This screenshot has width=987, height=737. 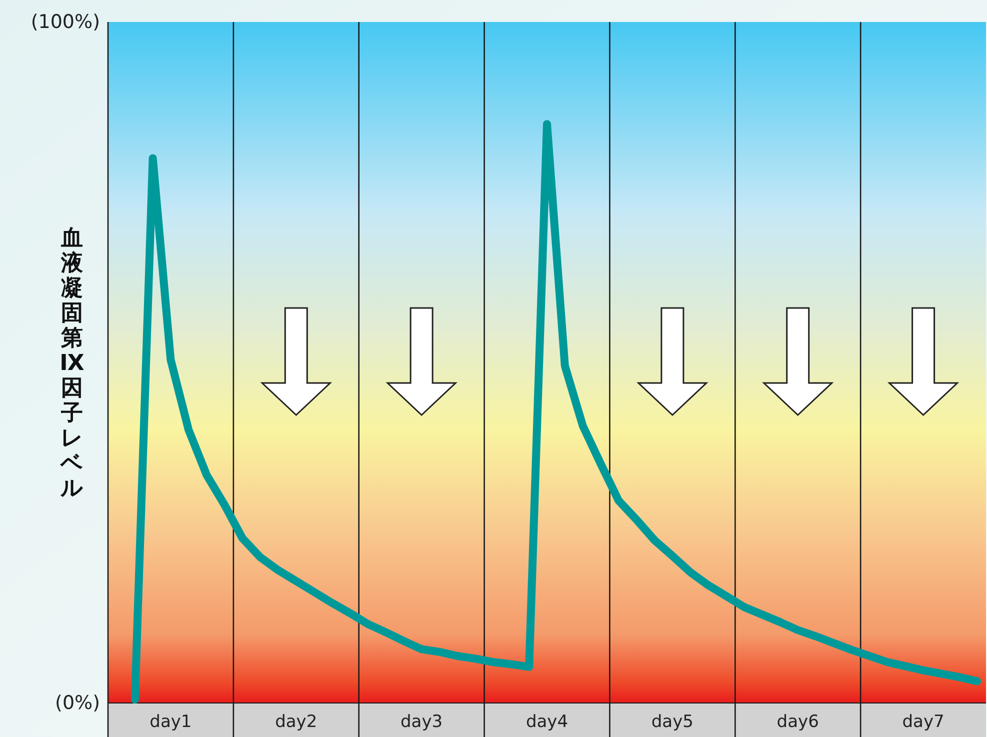 What do you see at coordinates (797, 722) in the screenshot?
I see `x-tick-label: day6` at bounding box center [797, 722].